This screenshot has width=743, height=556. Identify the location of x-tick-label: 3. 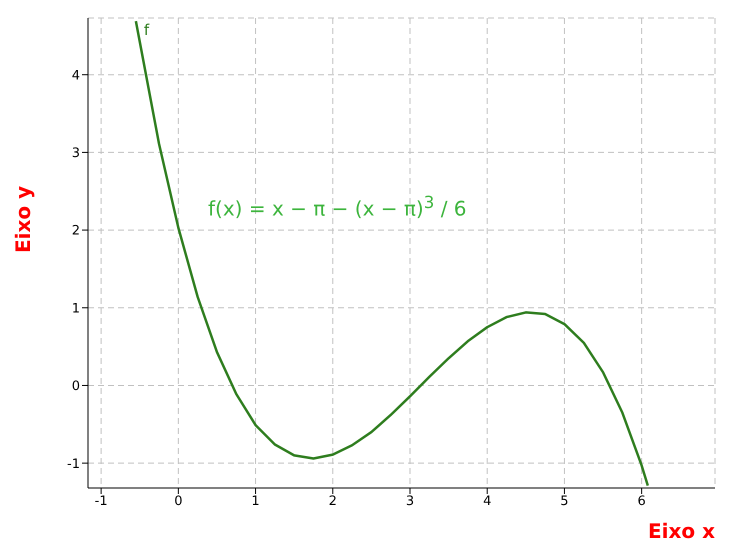
(410, 502).